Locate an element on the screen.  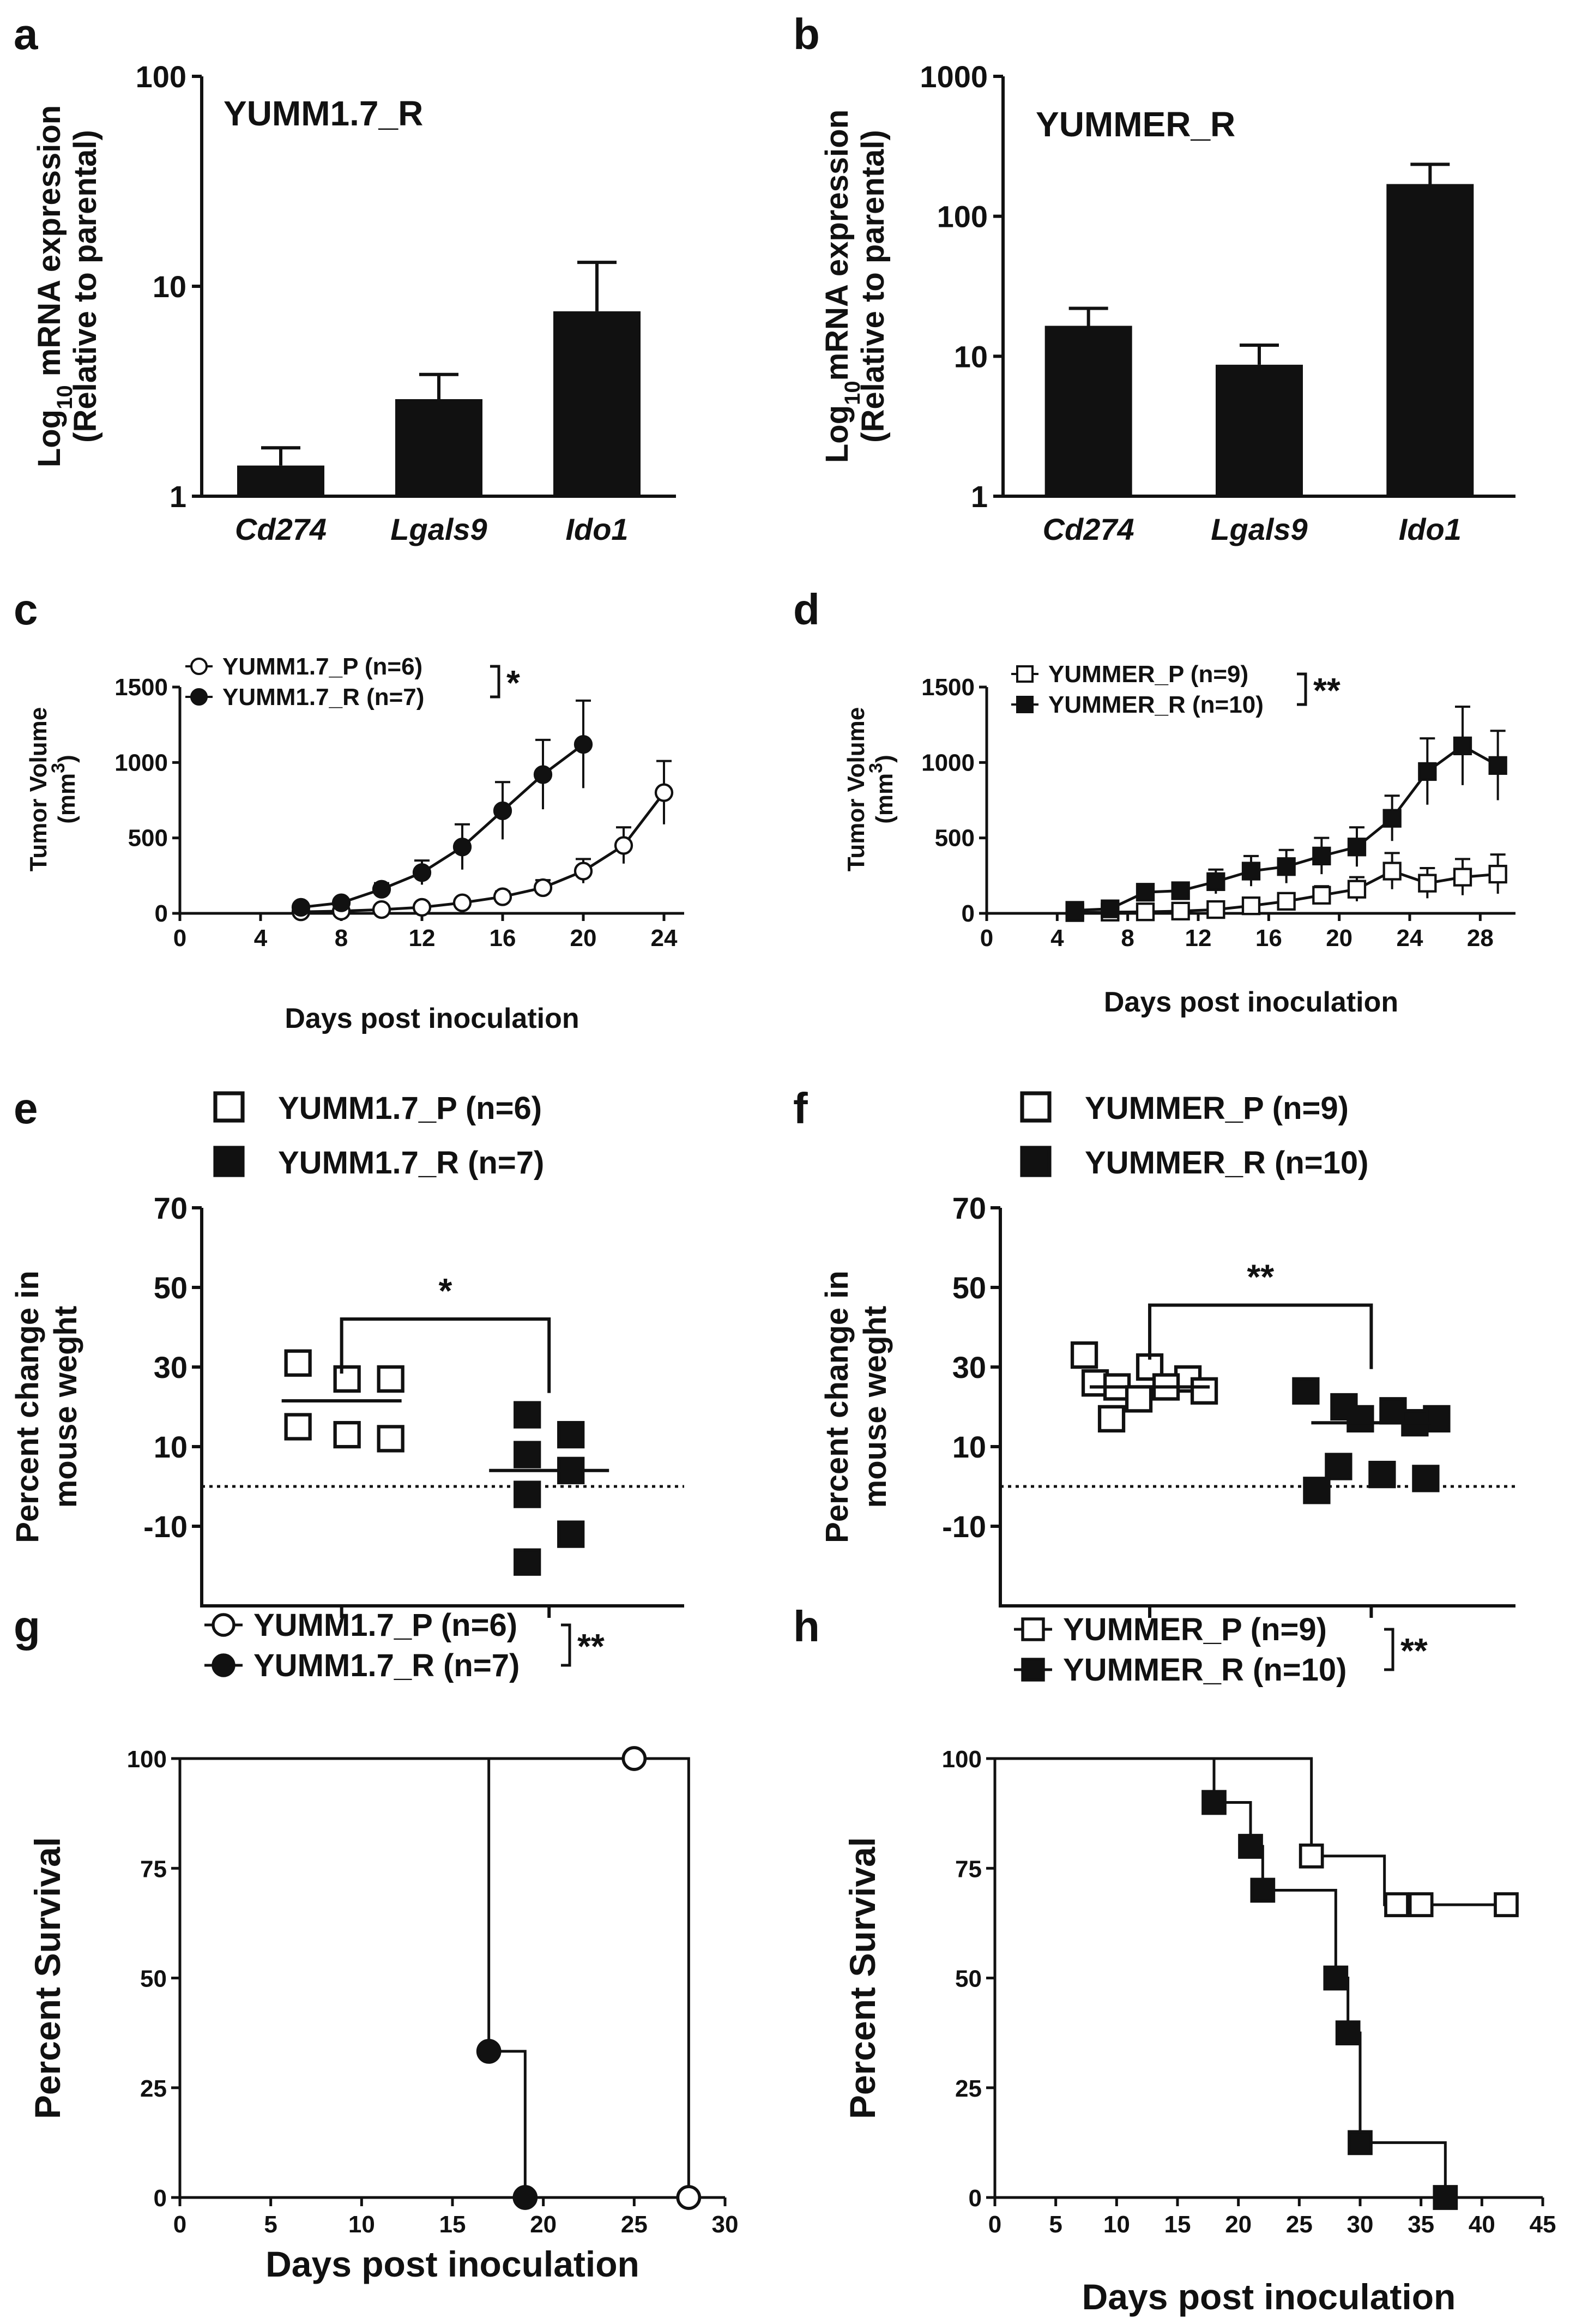
x-tick-label: 16 is located at coordinates (1268, 938).